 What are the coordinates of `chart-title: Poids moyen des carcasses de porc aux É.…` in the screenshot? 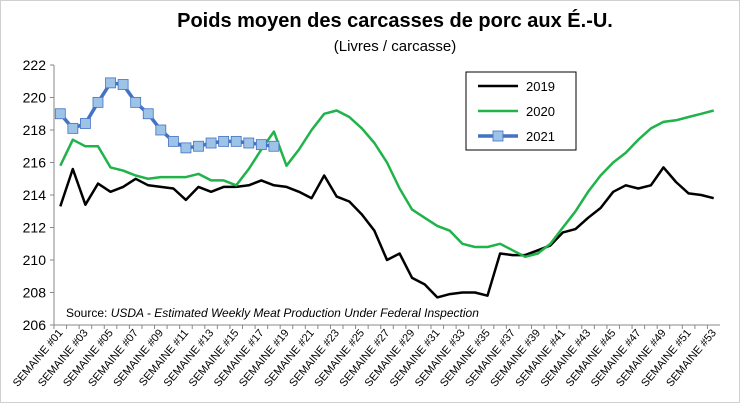 It's located at (395, 20).